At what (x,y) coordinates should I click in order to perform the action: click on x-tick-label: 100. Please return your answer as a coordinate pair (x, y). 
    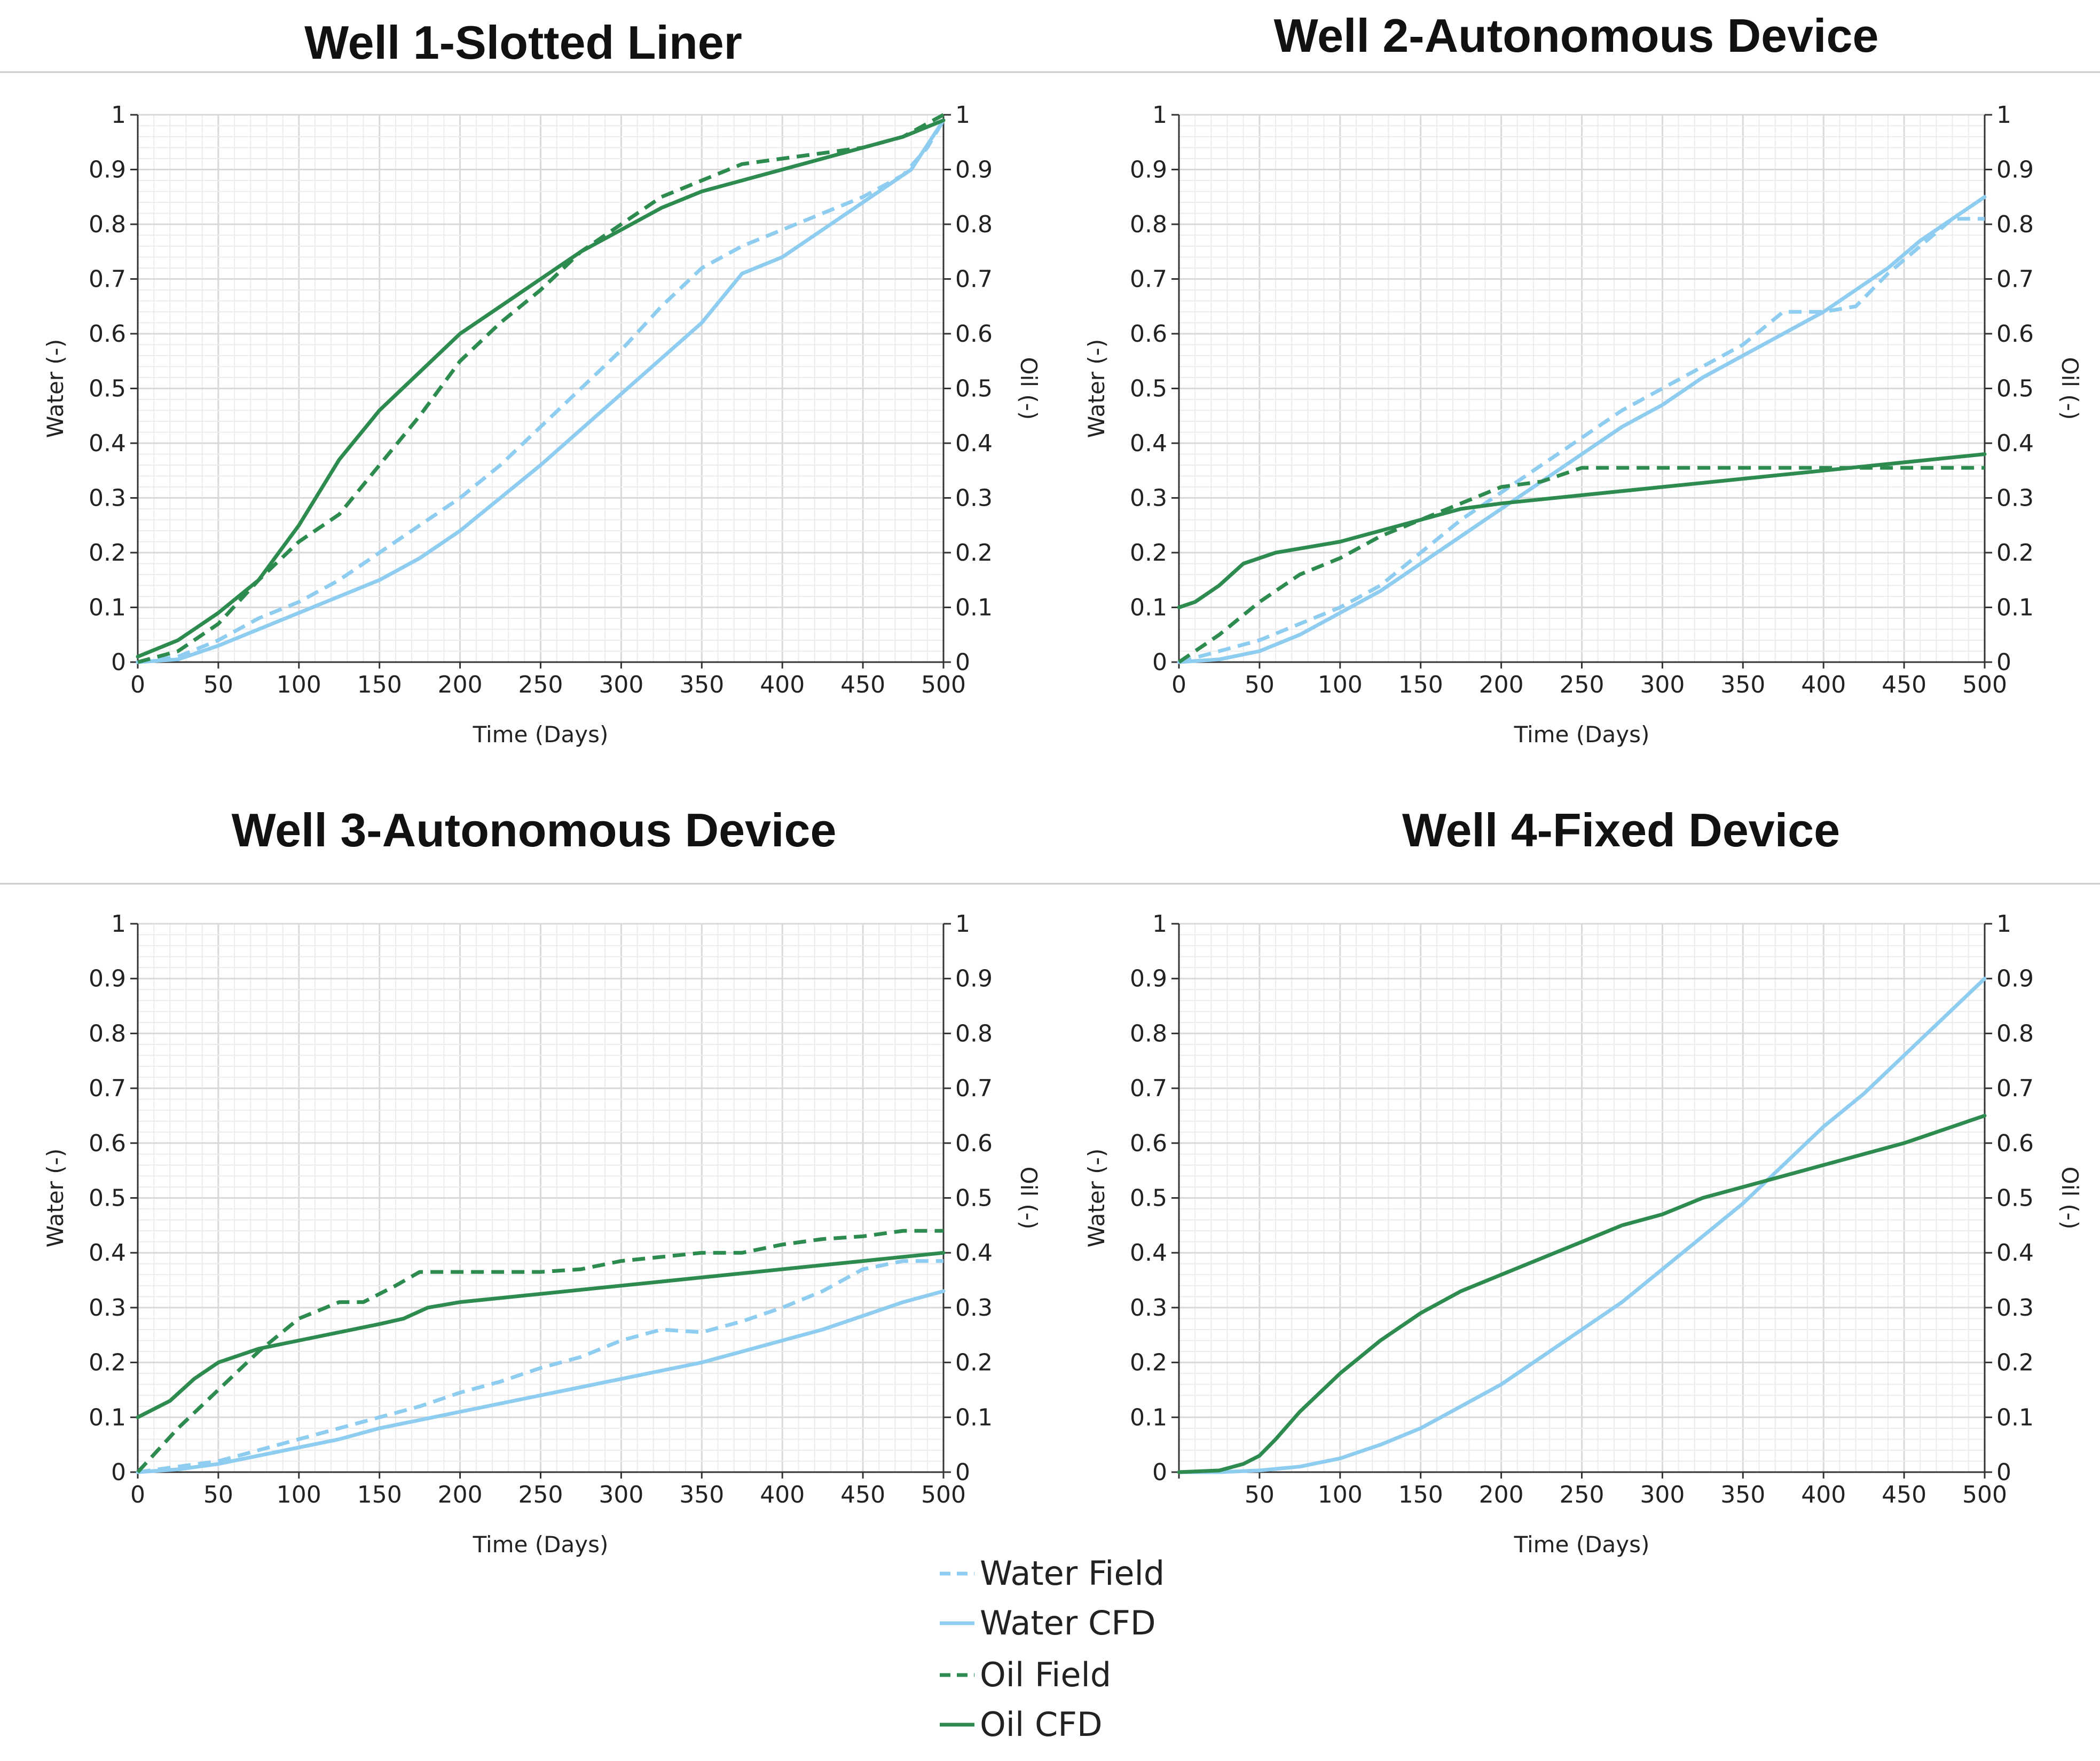
    Looking at the image, I should click on (1340, 684).